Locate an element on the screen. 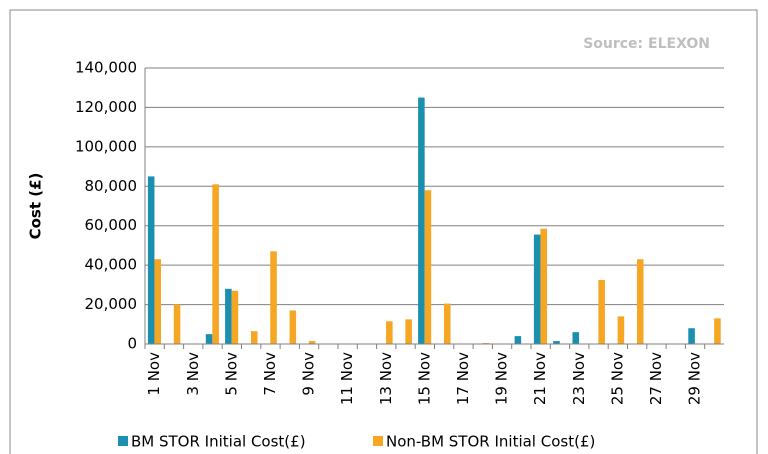  y-tick-label: 60,000 is located at coordinates (111, 225).